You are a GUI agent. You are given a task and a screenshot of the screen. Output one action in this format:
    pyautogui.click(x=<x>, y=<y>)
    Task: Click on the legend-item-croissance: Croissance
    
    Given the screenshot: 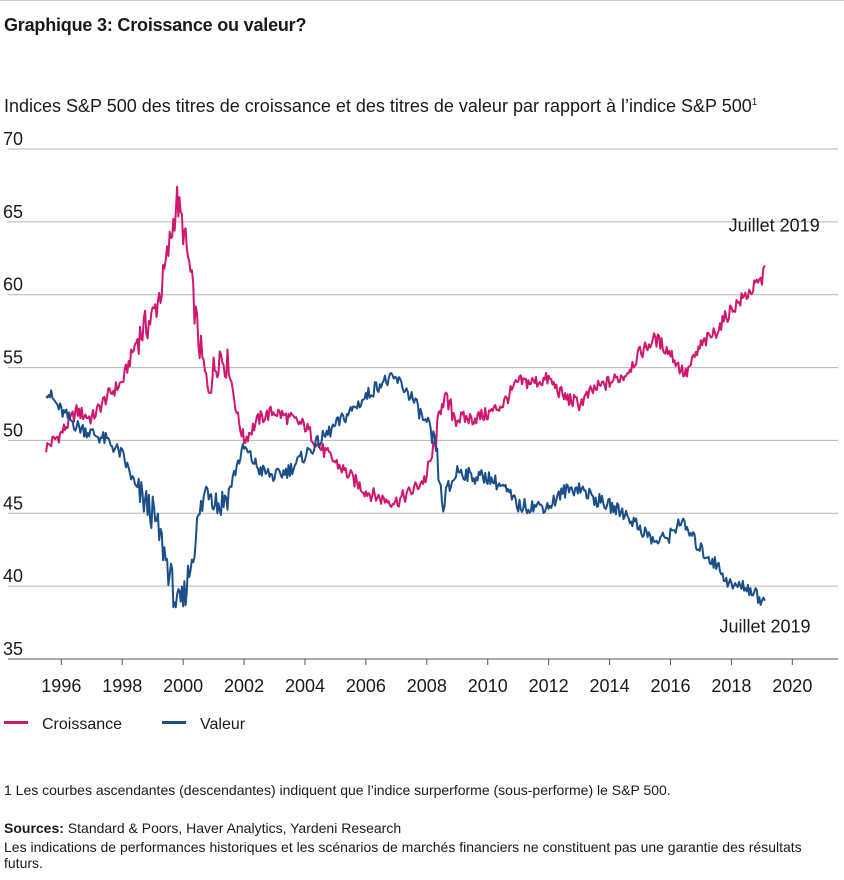 What is the action you would take?
    pyautogui.click(x=63, y=725)
    